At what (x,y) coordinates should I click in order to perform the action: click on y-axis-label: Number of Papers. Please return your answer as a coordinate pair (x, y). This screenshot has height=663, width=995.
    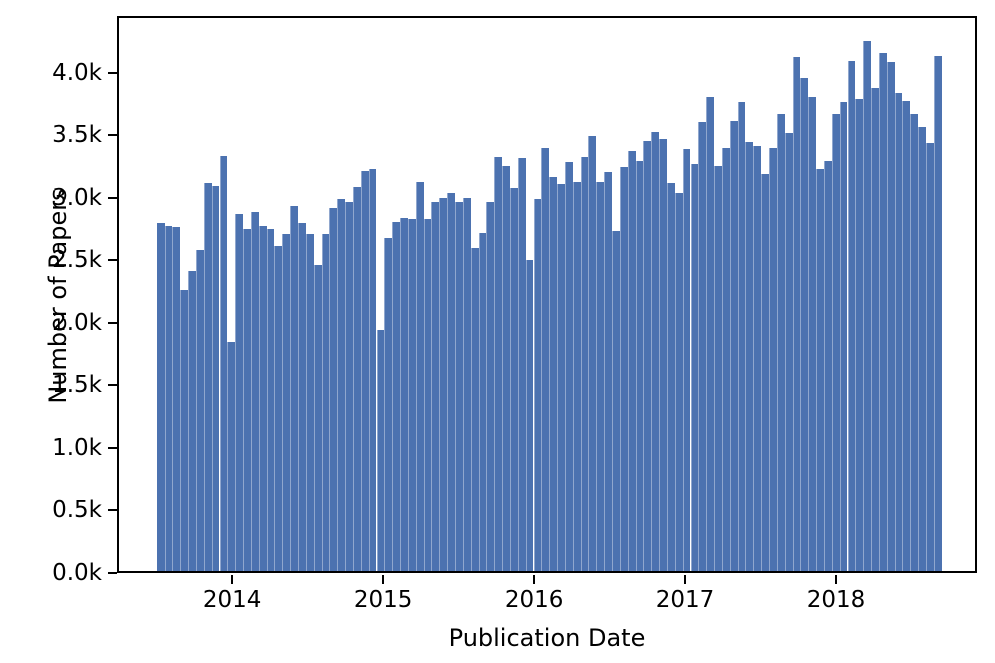
    Looking at the image, I should click on (58, 296).